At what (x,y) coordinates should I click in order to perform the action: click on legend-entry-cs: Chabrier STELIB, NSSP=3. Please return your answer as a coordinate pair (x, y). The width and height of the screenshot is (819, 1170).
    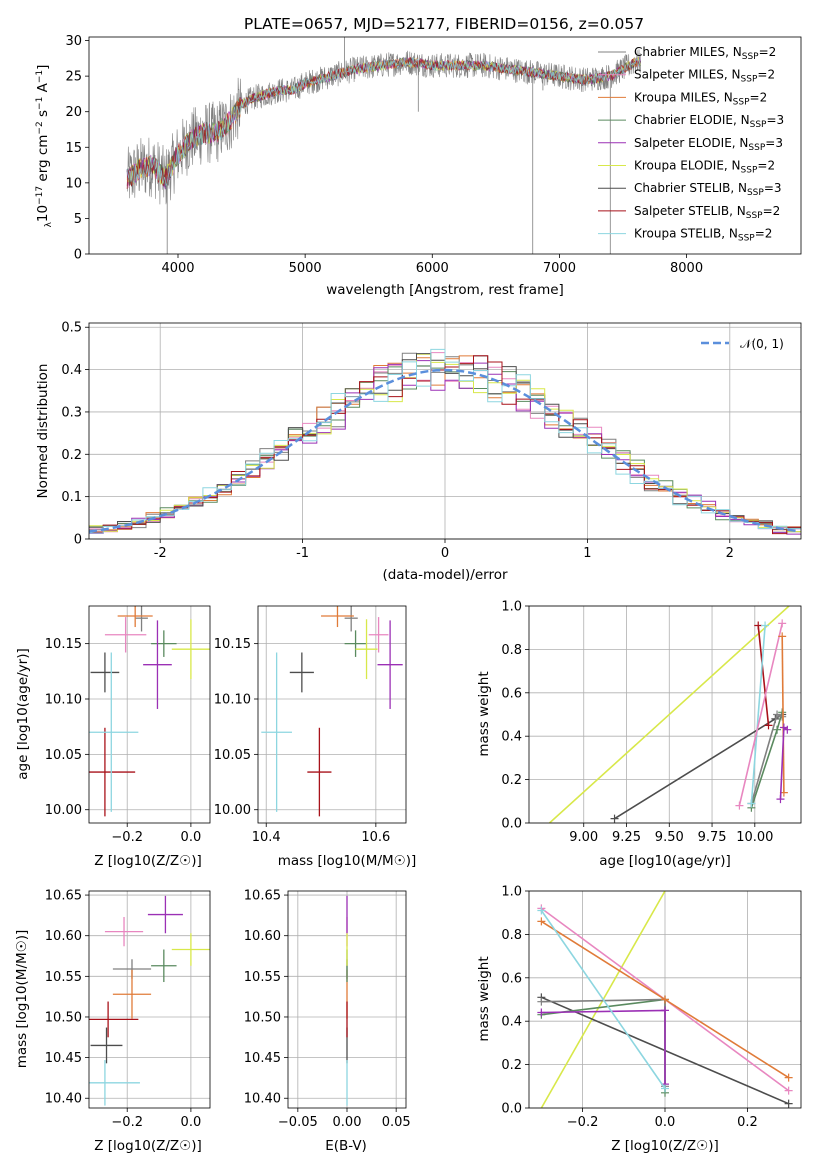
    Looking at the image, I should click on (708, 189).